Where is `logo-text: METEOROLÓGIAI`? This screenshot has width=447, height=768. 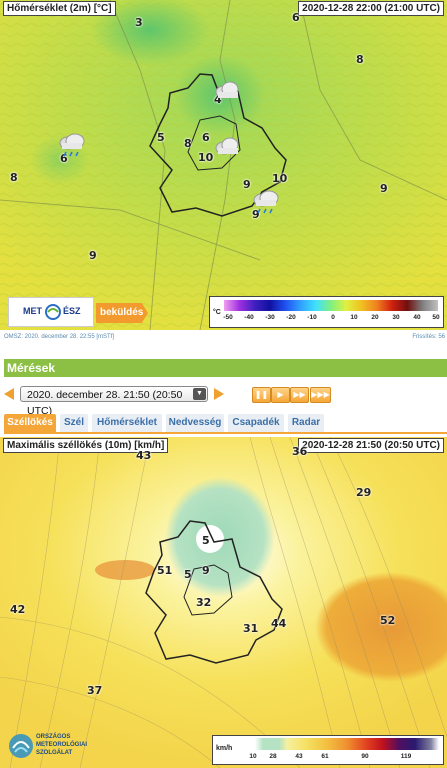
logo-text: METEOROLÓGIAI is located at coordinates (61, 745).